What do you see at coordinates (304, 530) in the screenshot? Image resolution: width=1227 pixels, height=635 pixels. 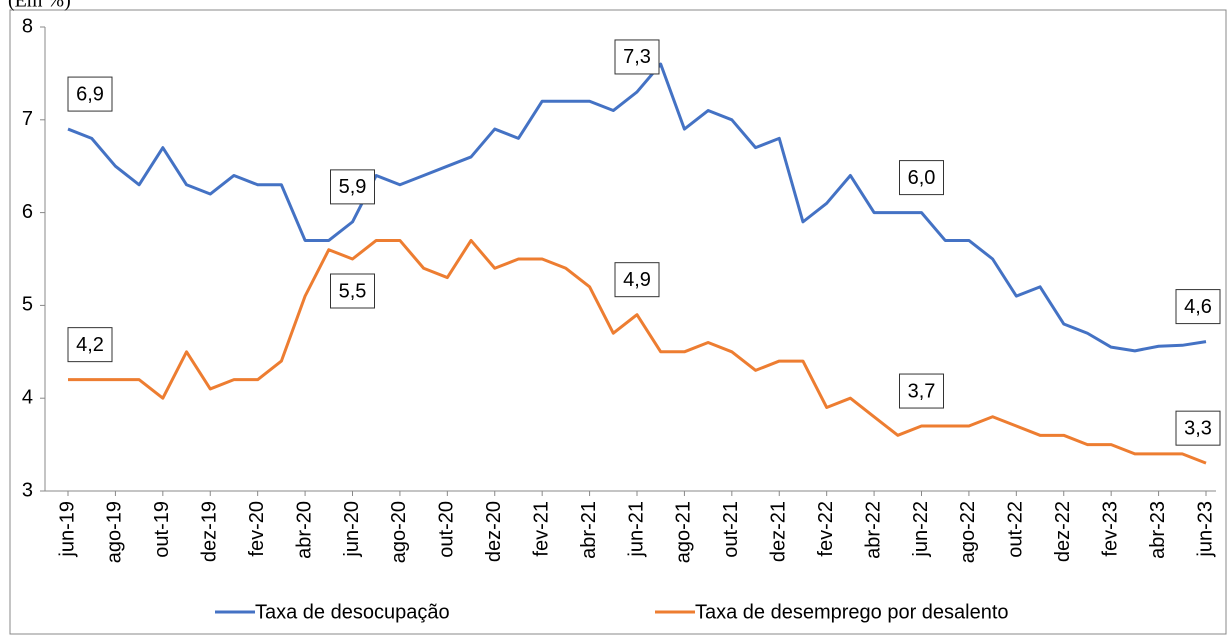 I see `x-tick-label: abr-20` at bounding box center [304, 530].